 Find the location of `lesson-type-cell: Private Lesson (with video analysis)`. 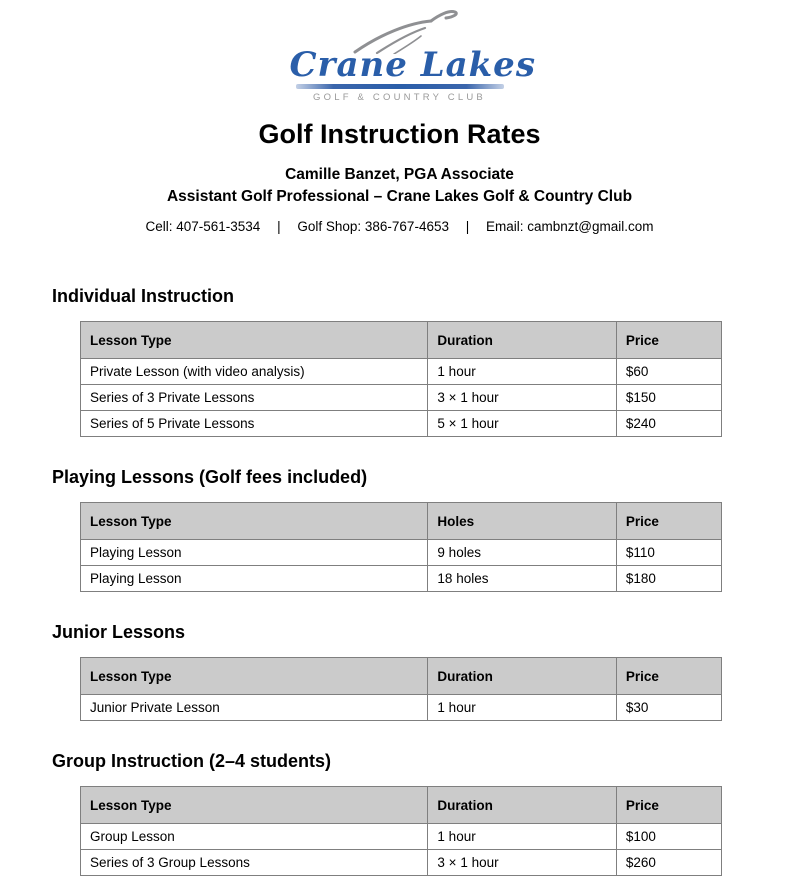

lesson-type-cell: Private Lesson (with video analysis) is located at coordinates (254, 371).